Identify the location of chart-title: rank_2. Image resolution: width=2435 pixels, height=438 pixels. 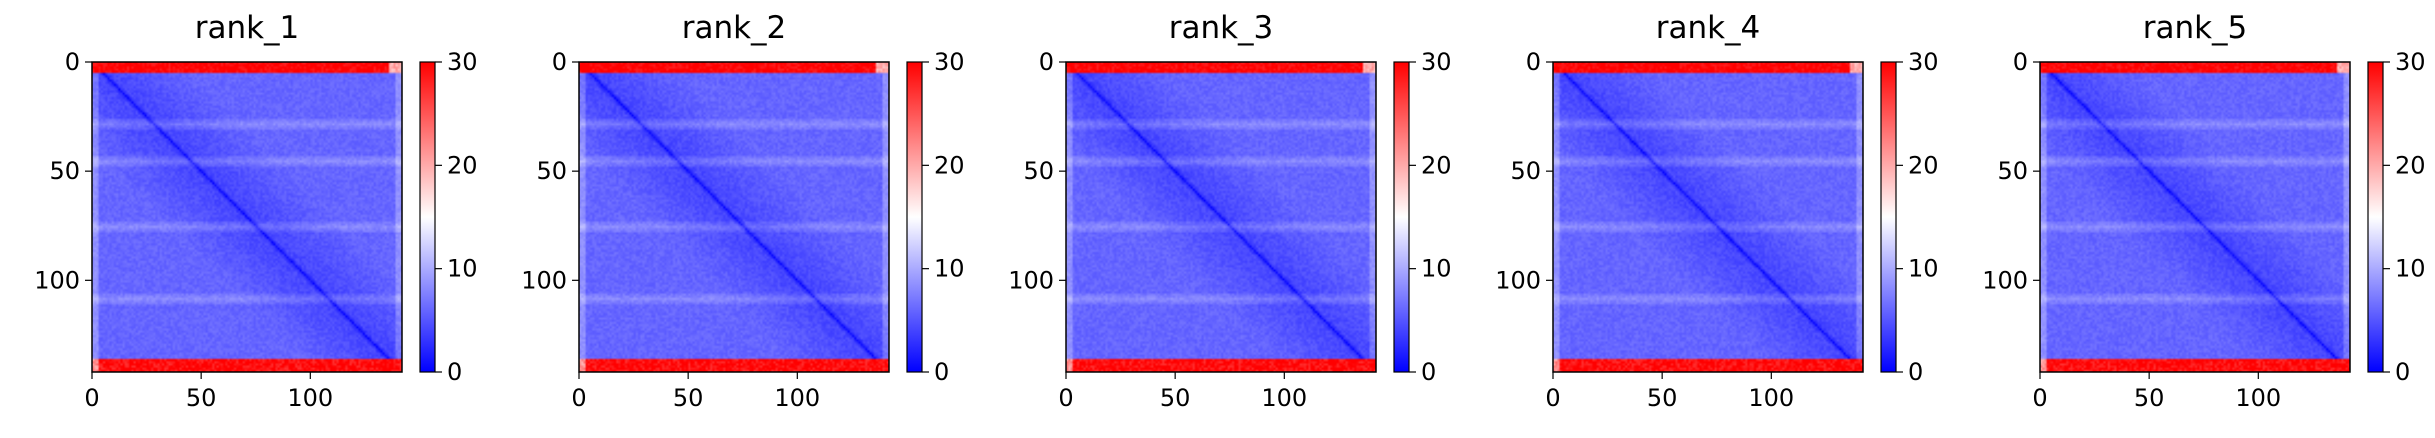
(734, 28).